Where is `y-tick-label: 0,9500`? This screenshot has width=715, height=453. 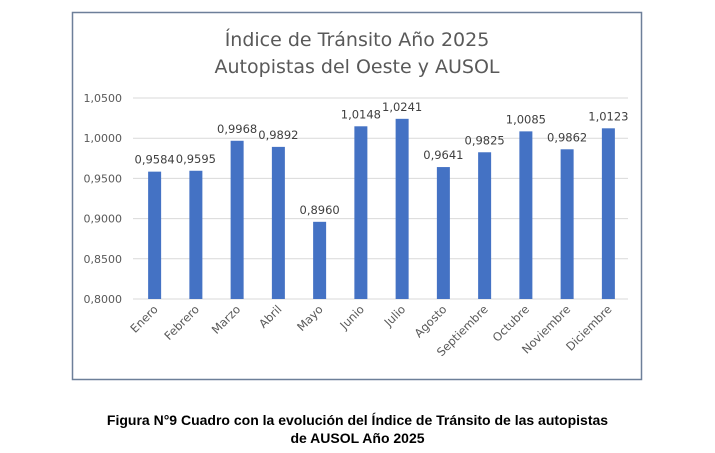
y-tick-label: 0,9500 is located at coordinates (103, 178).